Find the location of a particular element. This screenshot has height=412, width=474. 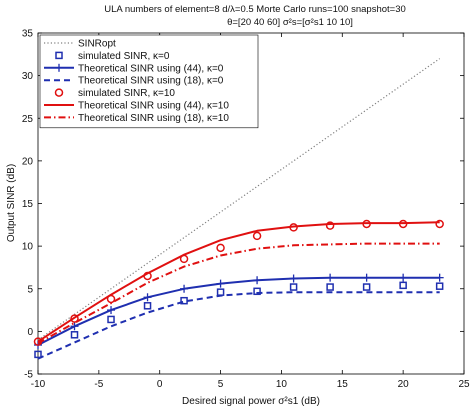

x-tick-label: 5 is located at coordinates (221, 384).